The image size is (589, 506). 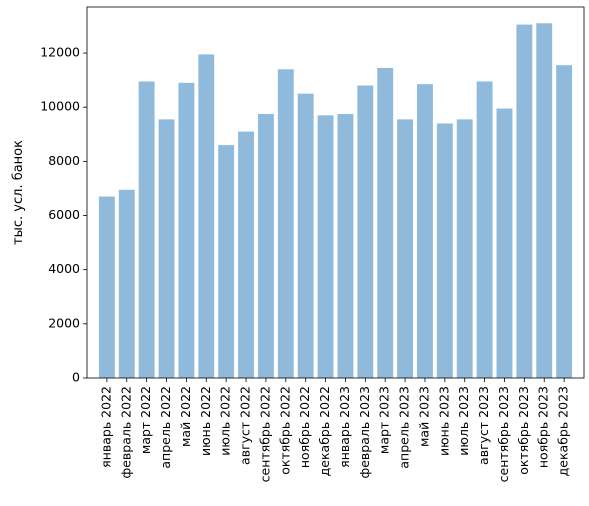 What do you see at coordinates (76, 377) in the screenshot?
I see `y-tick-label: 0` at bounding box center [76, 377].